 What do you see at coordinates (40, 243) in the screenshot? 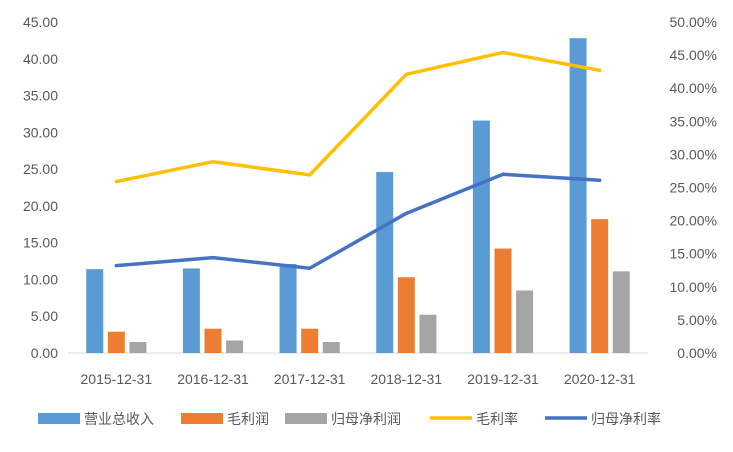
I see `left-tick-label: 15.00` at bounding box center [40, 243].